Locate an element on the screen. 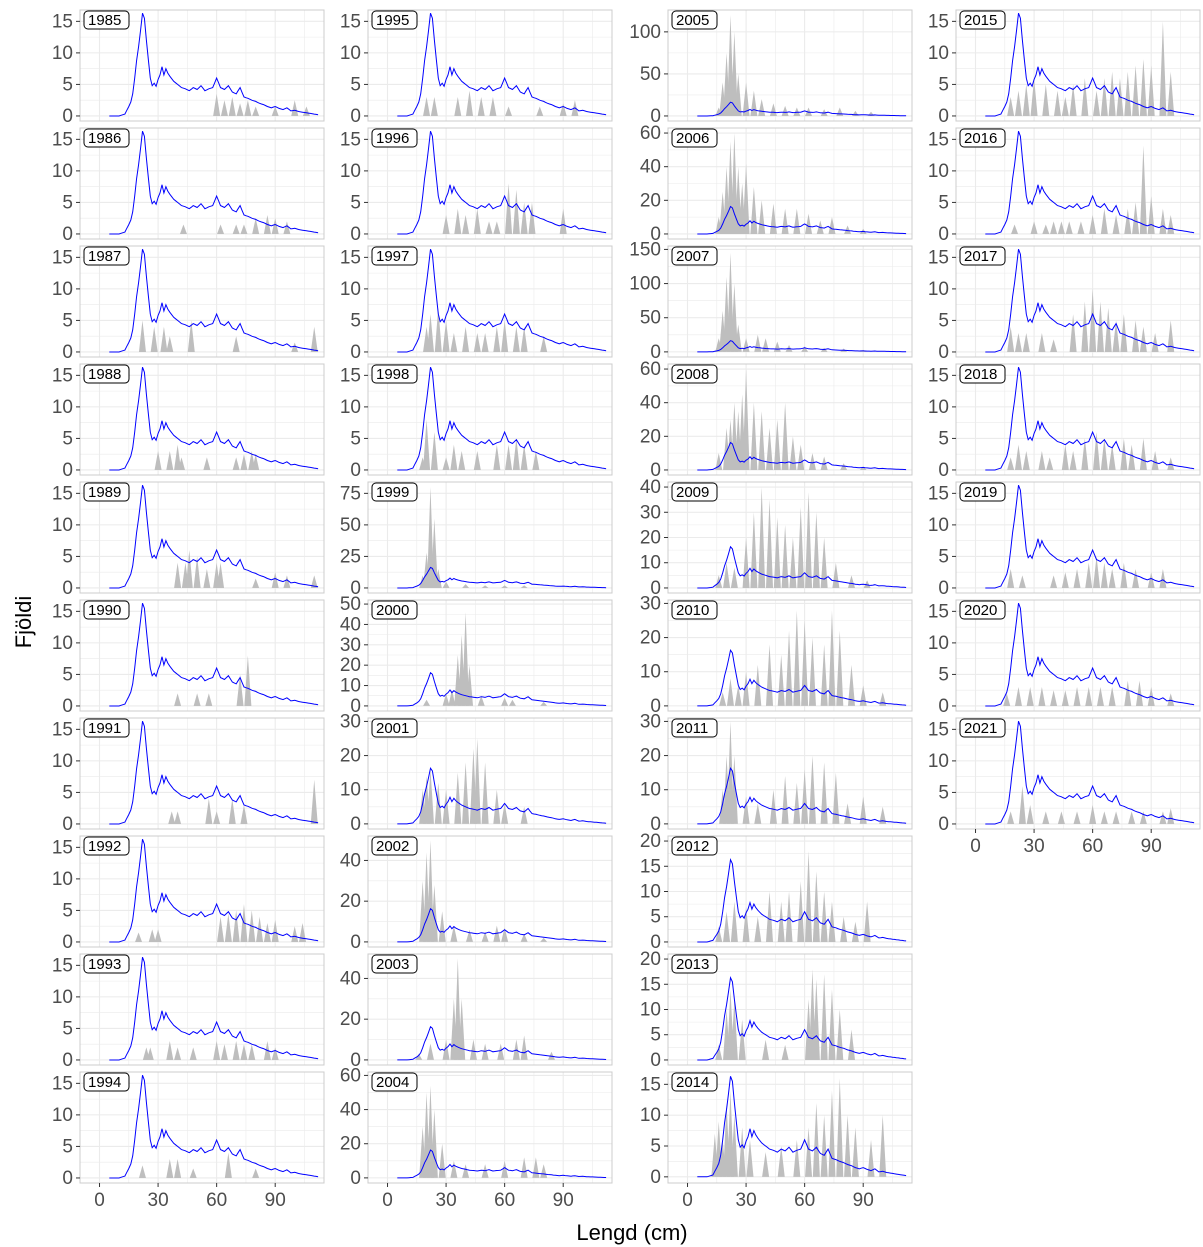  year-text: 2008 is located at coordinates (692, 374).